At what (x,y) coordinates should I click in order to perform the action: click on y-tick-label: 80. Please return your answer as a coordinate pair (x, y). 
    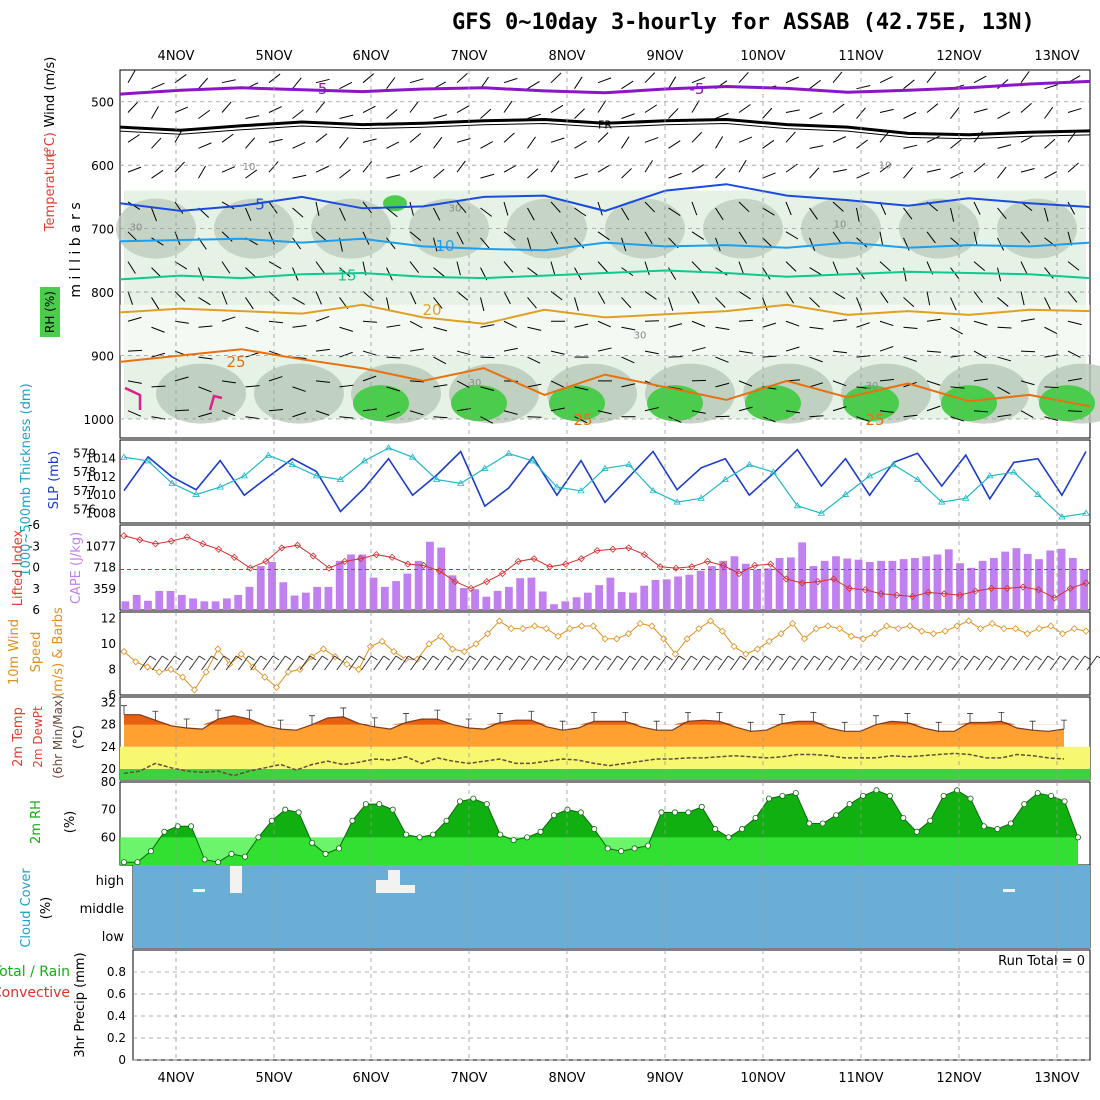
    Looking at the image, I should click on (108, 782).